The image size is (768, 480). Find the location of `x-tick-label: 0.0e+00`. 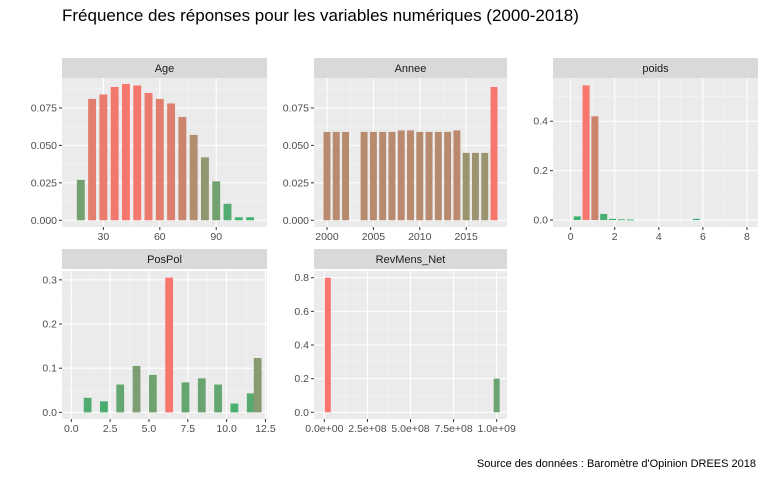

x-tick-label: 0.0e+00 is located at coordinates (324, 429).